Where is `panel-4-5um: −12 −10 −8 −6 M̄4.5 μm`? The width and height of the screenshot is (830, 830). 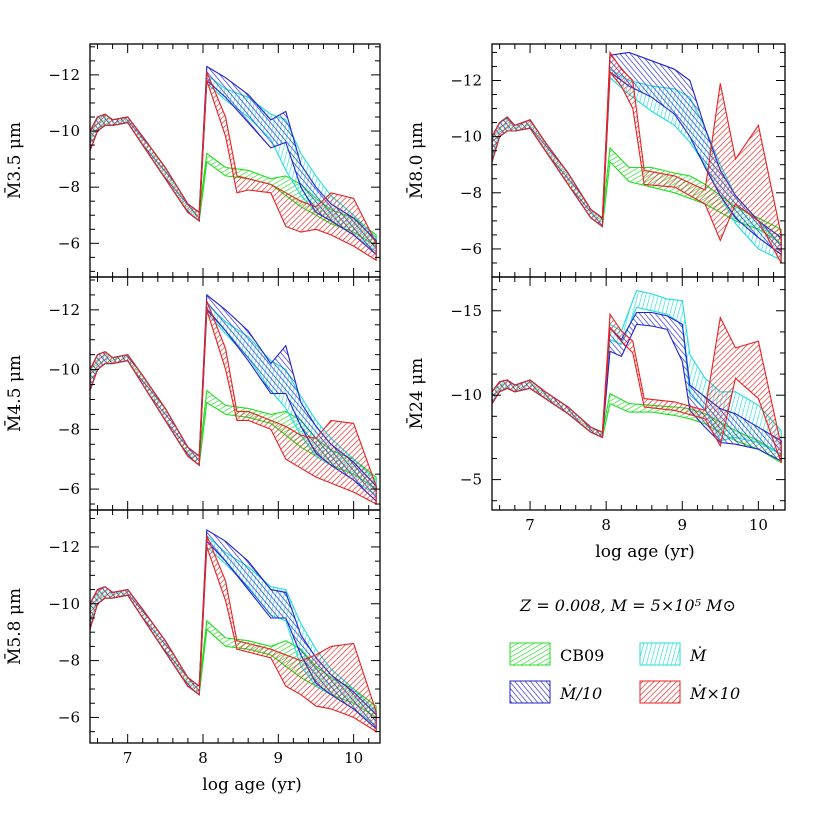 panel-4-5um: −12 −10 −8 −6 M̄4.5 μm is located at coordinates (192, 393).